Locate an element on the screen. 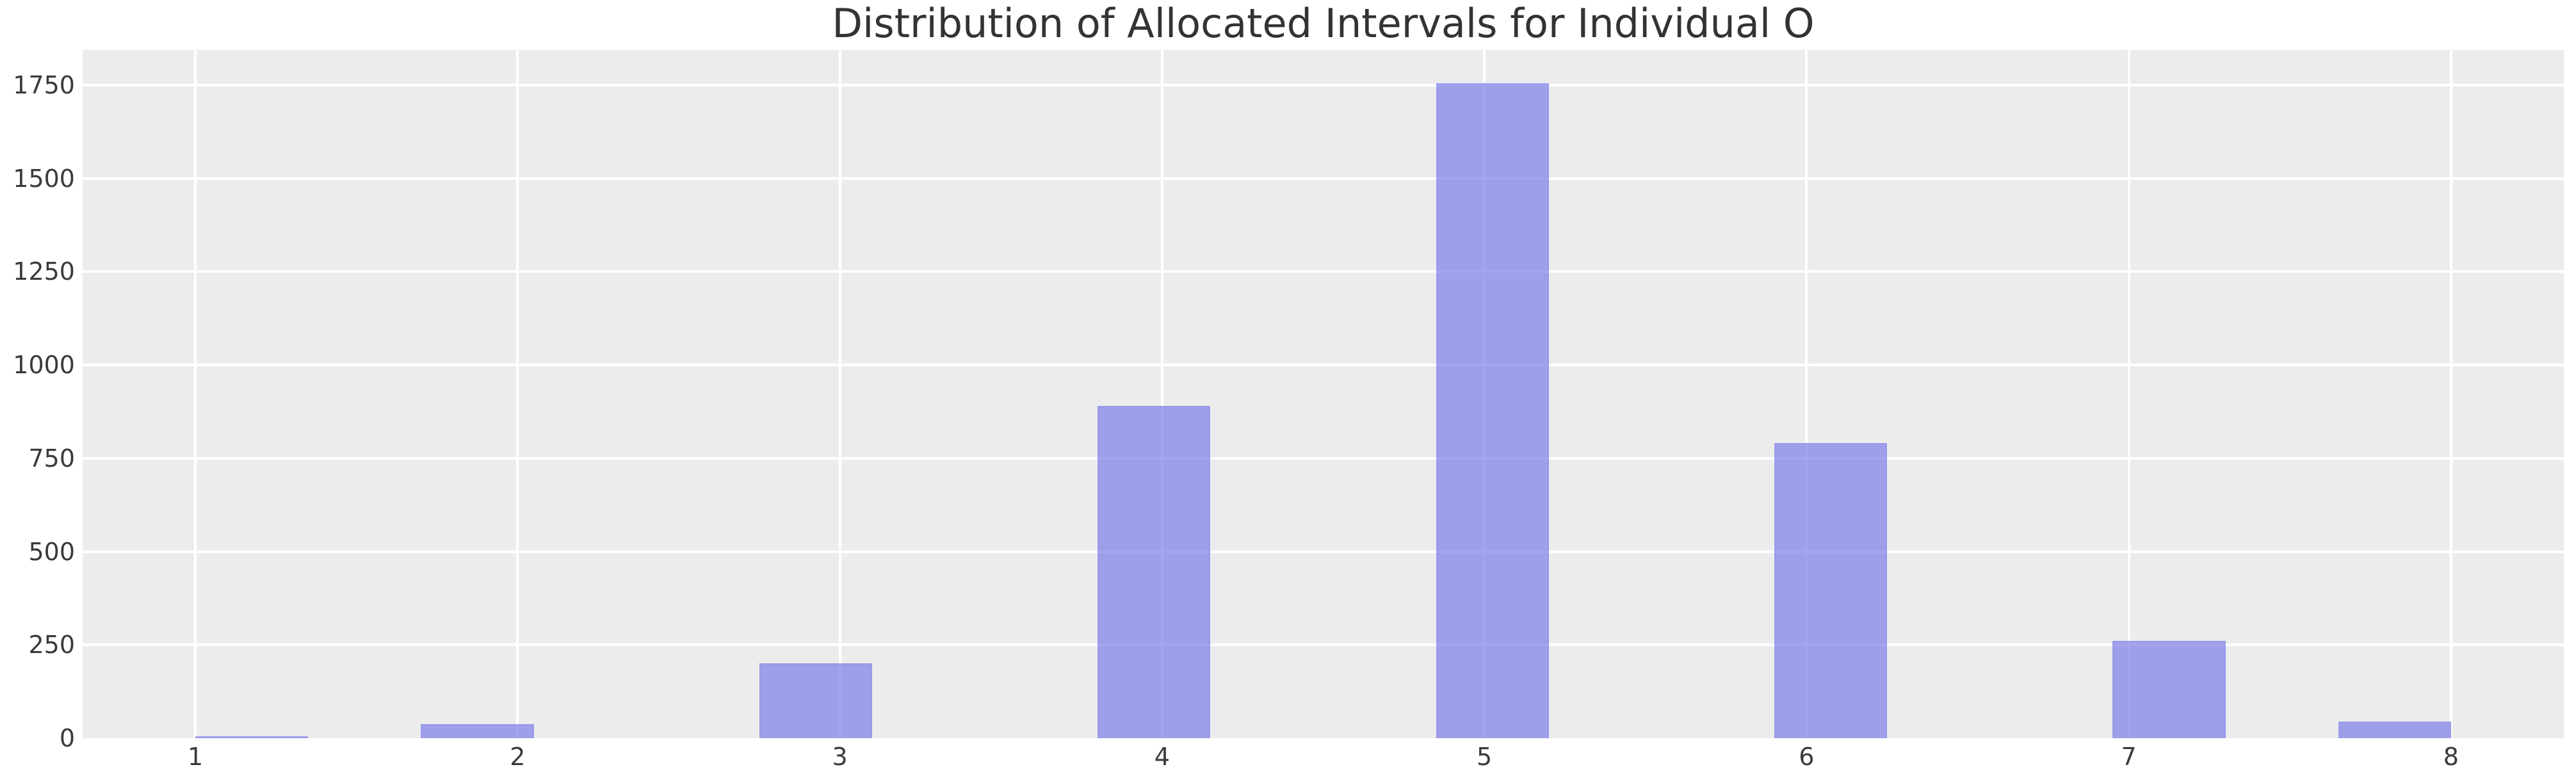 This screenshot has height=783, width=2576. y-tick-label-1750: 1750 is located at coordinates (44, 84).